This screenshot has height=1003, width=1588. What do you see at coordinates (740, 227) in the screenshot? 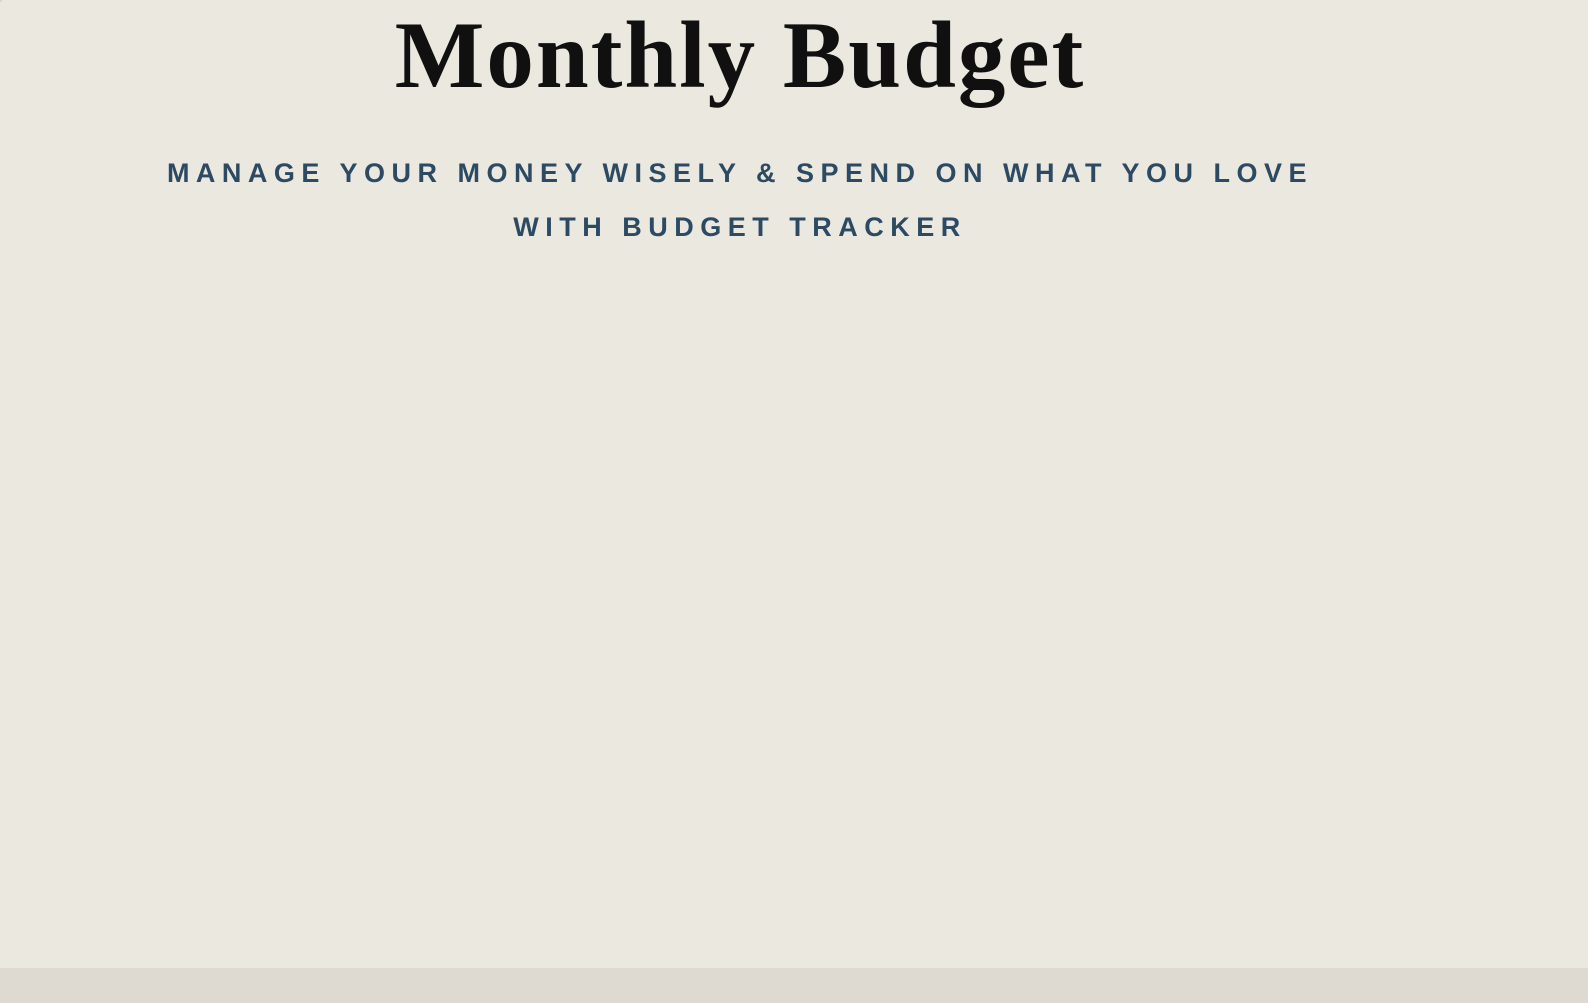
I see `page-subtitle-line2: WITH BUDGET TRACKER` at bounding box center [740, 227].